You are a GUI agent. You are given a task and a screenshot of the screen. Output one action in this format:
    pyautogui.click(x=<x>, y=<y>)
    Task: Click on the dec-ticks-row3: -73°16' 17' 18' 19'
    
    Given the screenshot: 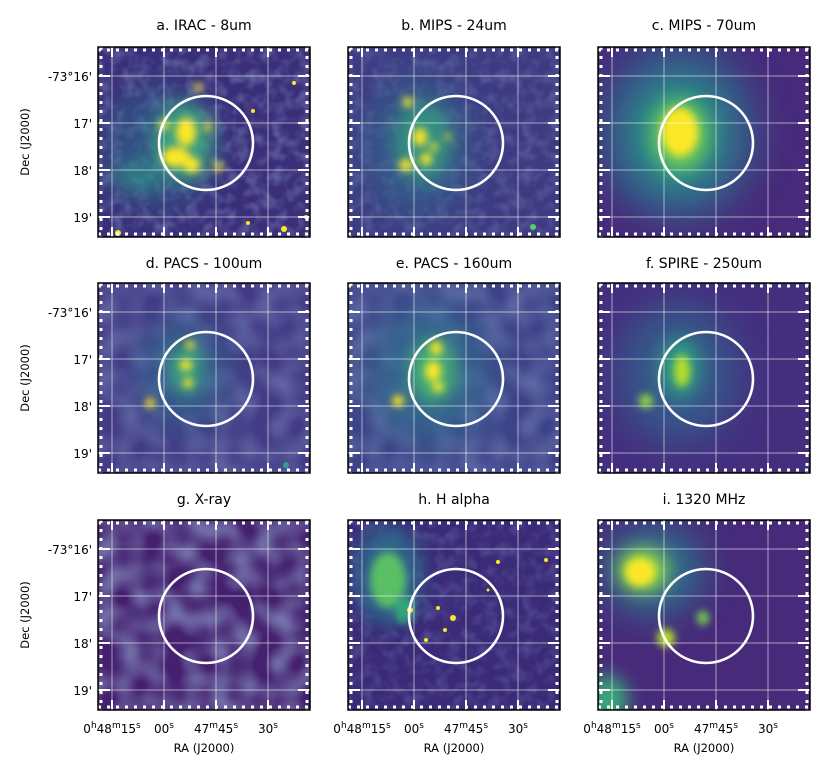 What is the action you would take?
    pyautogui.click(x=70, y=620)
    